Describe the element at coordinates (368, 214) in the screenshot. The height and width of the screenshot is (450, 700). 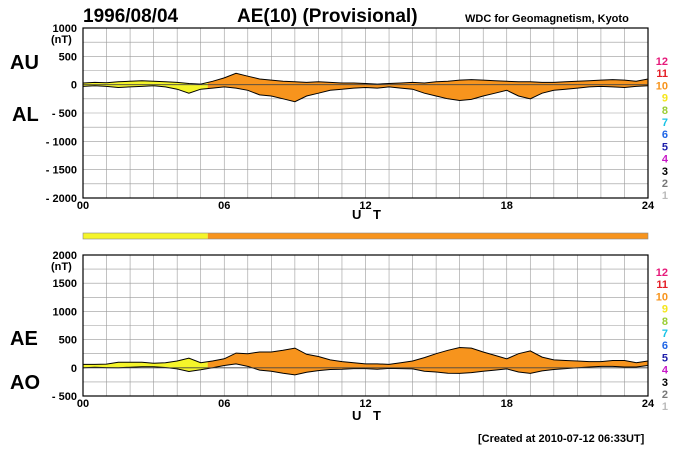
I see `x-axis-label-top: U T` at that location.